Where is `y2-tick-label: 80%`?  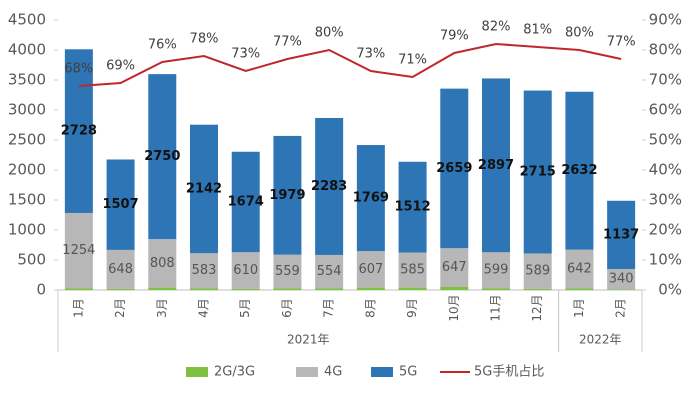
y2-tick-label: 80% is located at coordinates (665, 50).